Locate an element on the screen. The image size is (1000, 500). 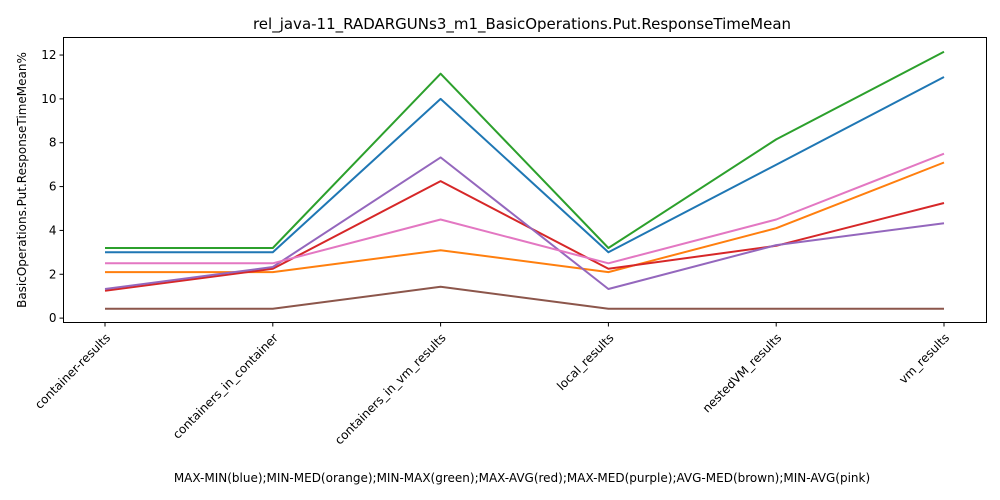
y-axis-label: BasicOperations.Put.ResponseTimeMean% is located at coordinates (22, 180).